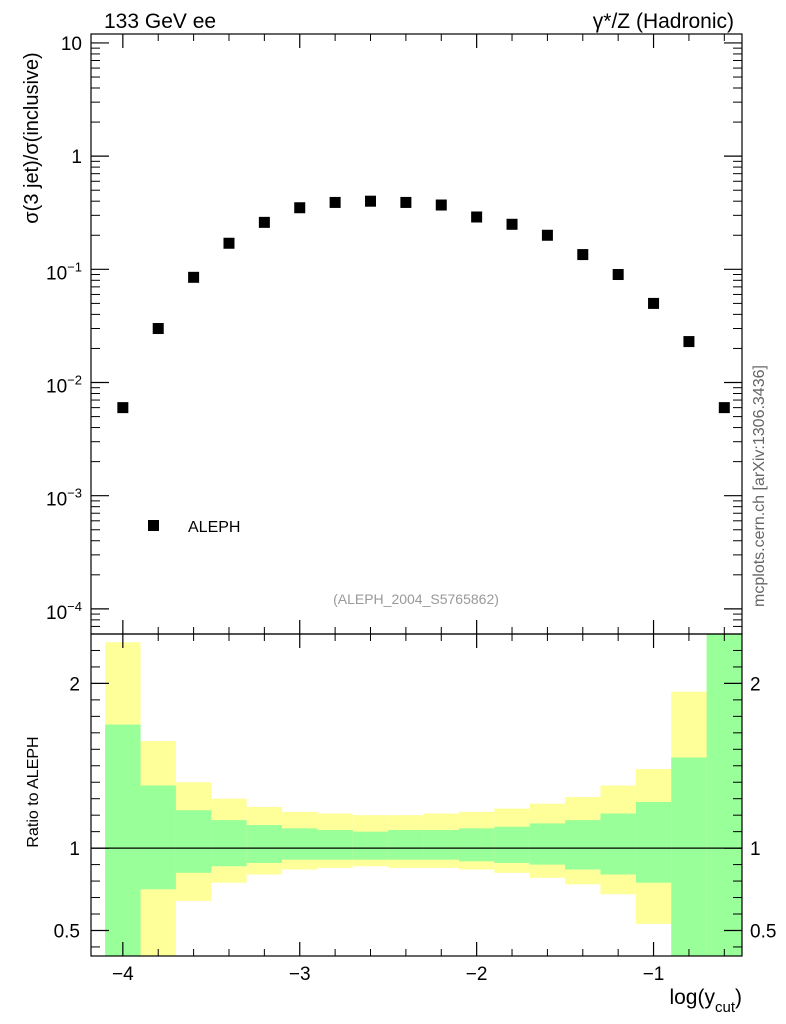 The height and width of the screenshot is (1024, 786). What do you see at coordinates (33, 791) in the screenshot?
I see `ratio-ylabel: Ratio to ALEPH` at bounding box center [33, 791].